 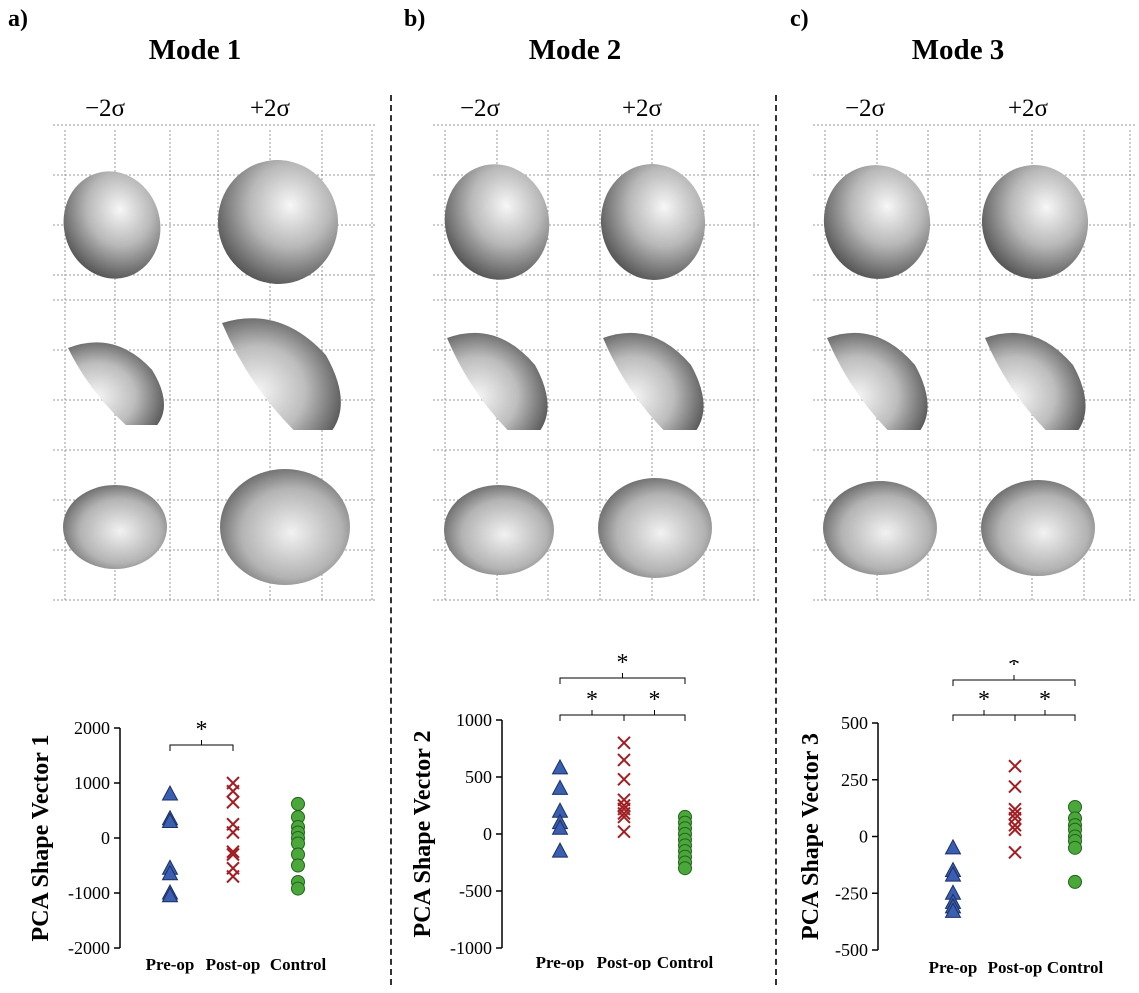 I want to click on divider-ab, so click(x=391, y=540).